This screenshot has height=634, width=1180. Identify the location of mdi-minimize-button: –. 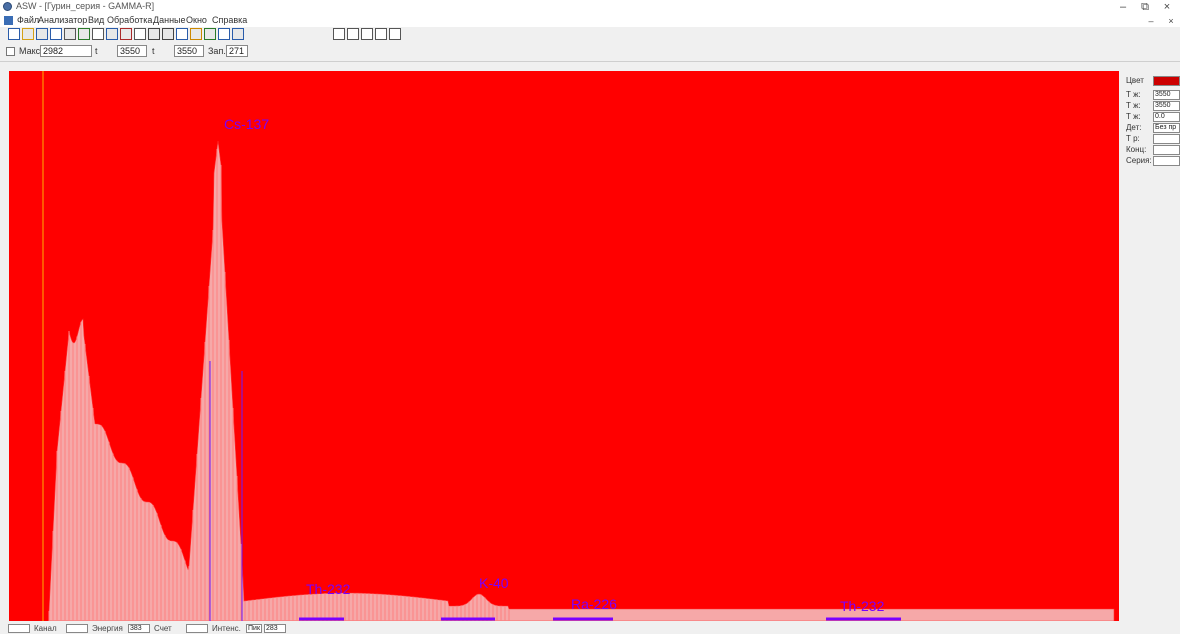
(1151, 21).